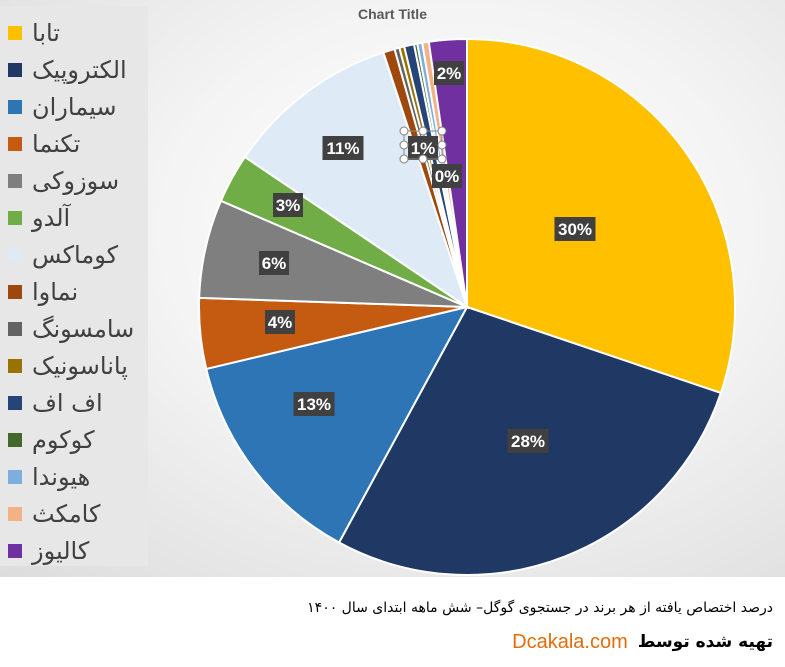 The height and width of the screenshot is (667, 785). What do you see at coordinates (61, 551) in the screenshot?
I see `legend-label: کالیوز` at bounding box center [61, 551].